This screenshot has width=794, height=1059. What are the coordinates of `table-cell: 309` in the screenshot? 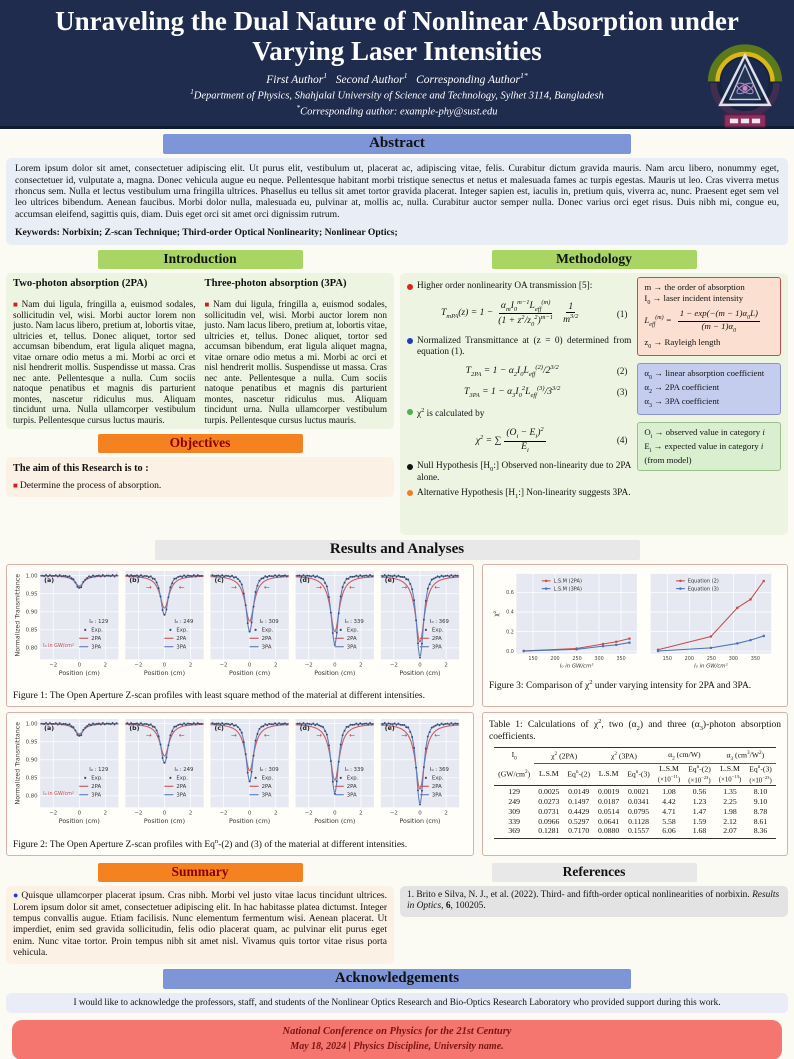 It's located at (514, 811).